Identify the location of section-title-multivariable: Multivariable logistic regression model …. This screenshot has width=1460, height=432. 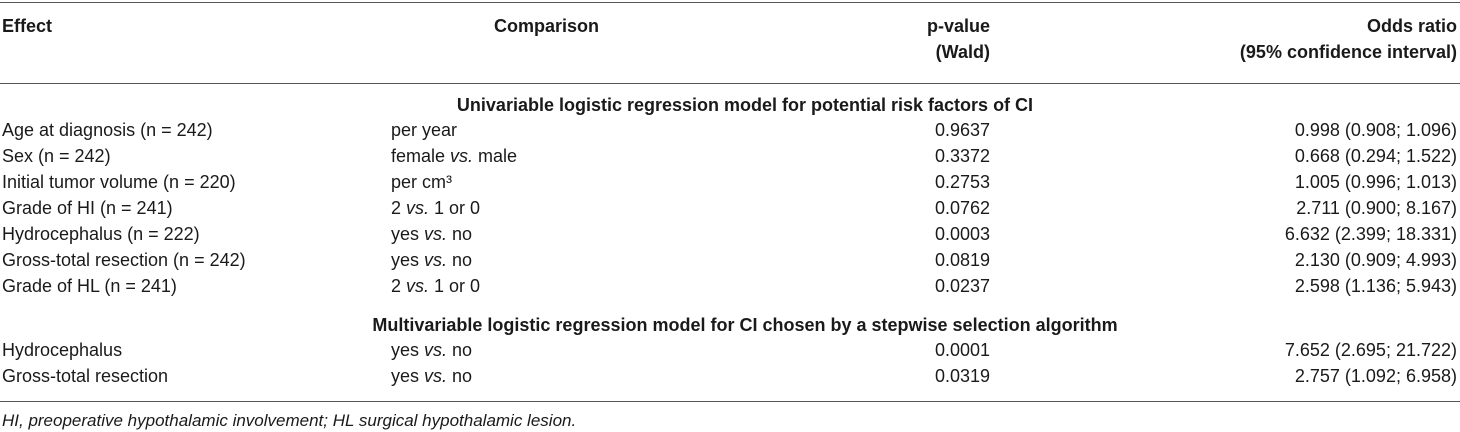
(745, 325).